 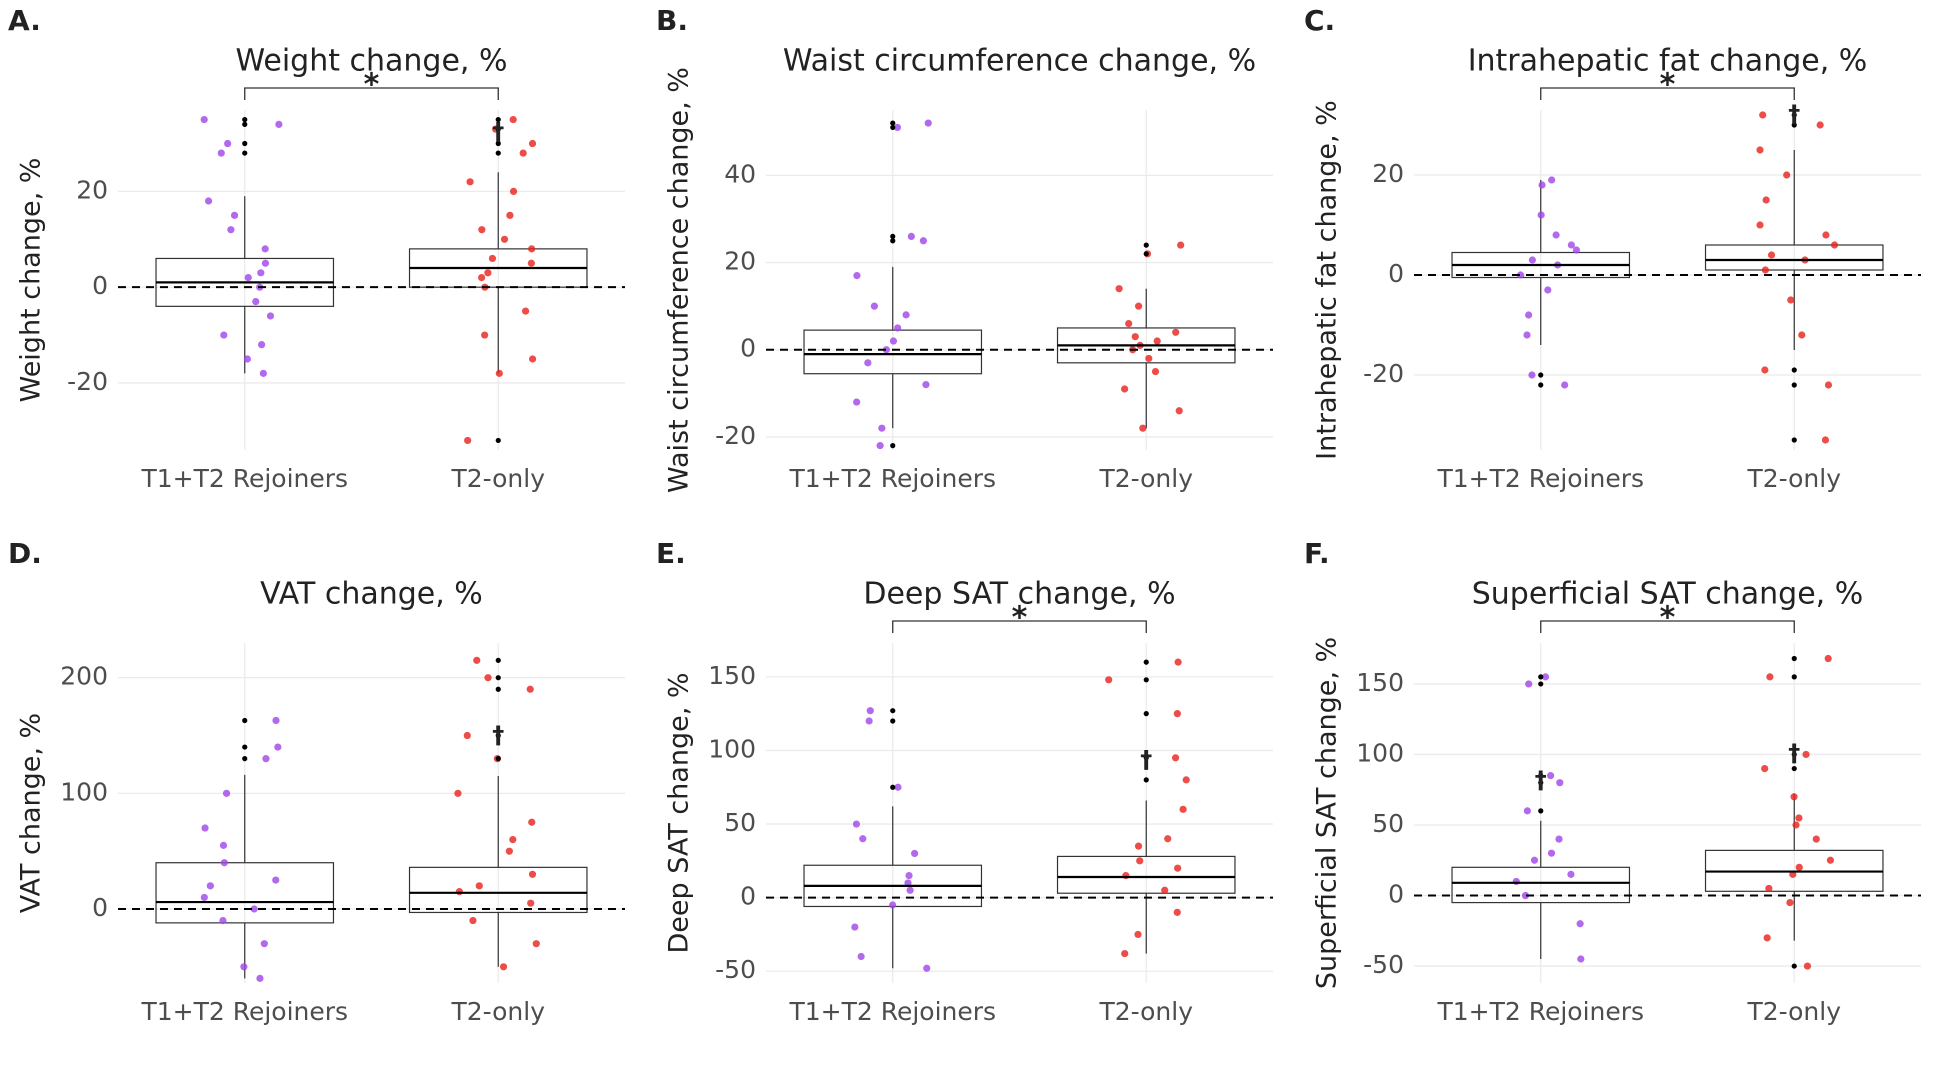 I want to click on panel-label: B., so click(x=672, y=20).